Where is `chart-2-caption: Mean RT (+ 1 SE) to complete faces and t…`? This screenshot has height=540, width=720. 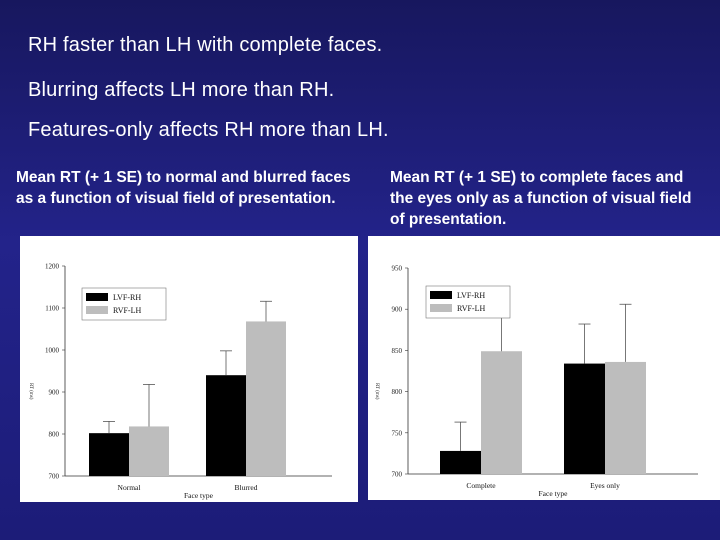
chart-2-caption: Mean RT (+ 1 SE) to complete faces and t… is located at coordinates (541, 198).